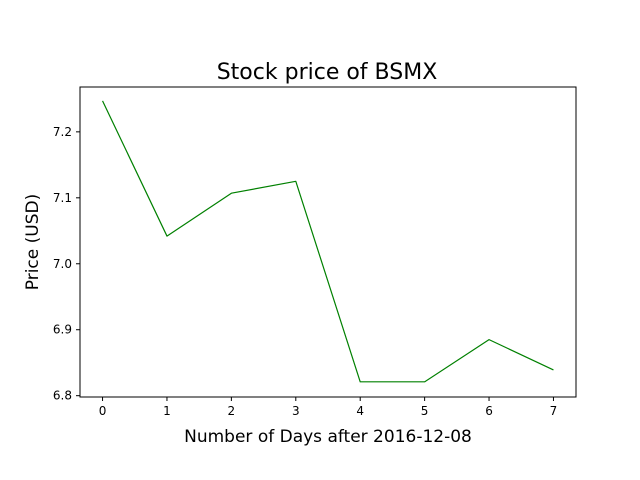 The image size is (640, 480). I want to click on y-tick-label: 7.2, so click(62, 132).